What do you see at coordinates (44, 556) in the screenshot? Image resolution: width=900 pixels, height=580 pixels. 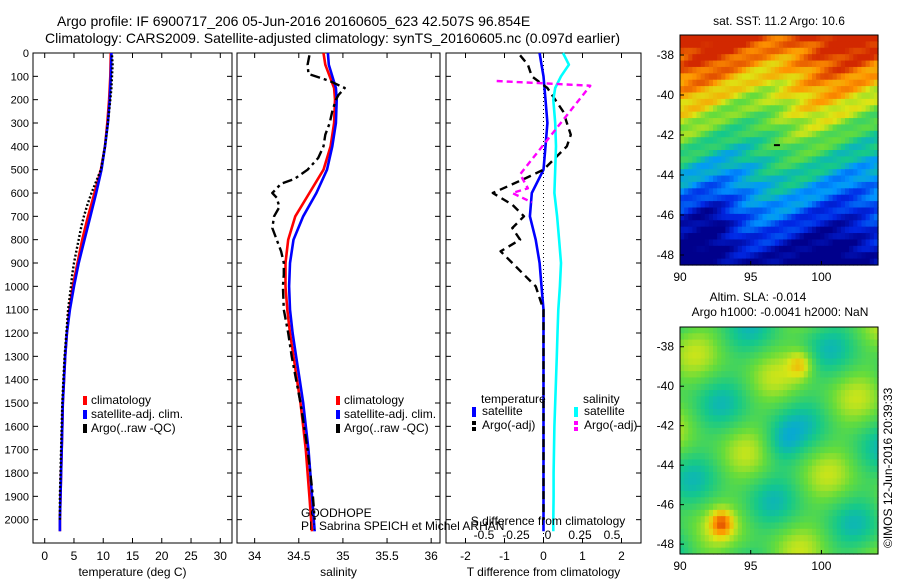 I see `x-tick-label: 0` at bounding box center [44, 556].